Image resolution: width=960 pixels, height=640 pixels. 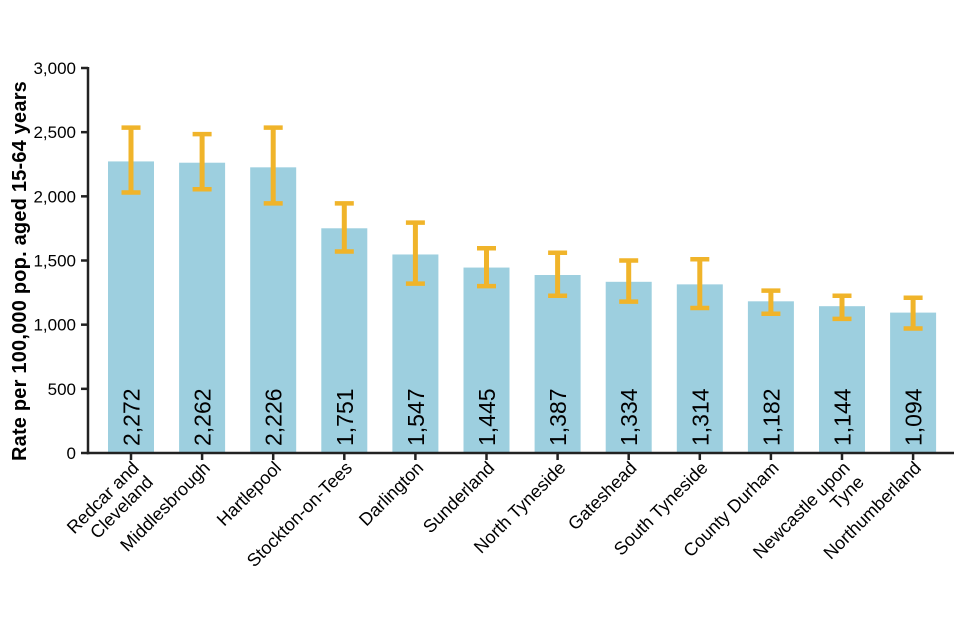 I want to click on x-tick-label: Hartlepool, so click(x=249, y=494).